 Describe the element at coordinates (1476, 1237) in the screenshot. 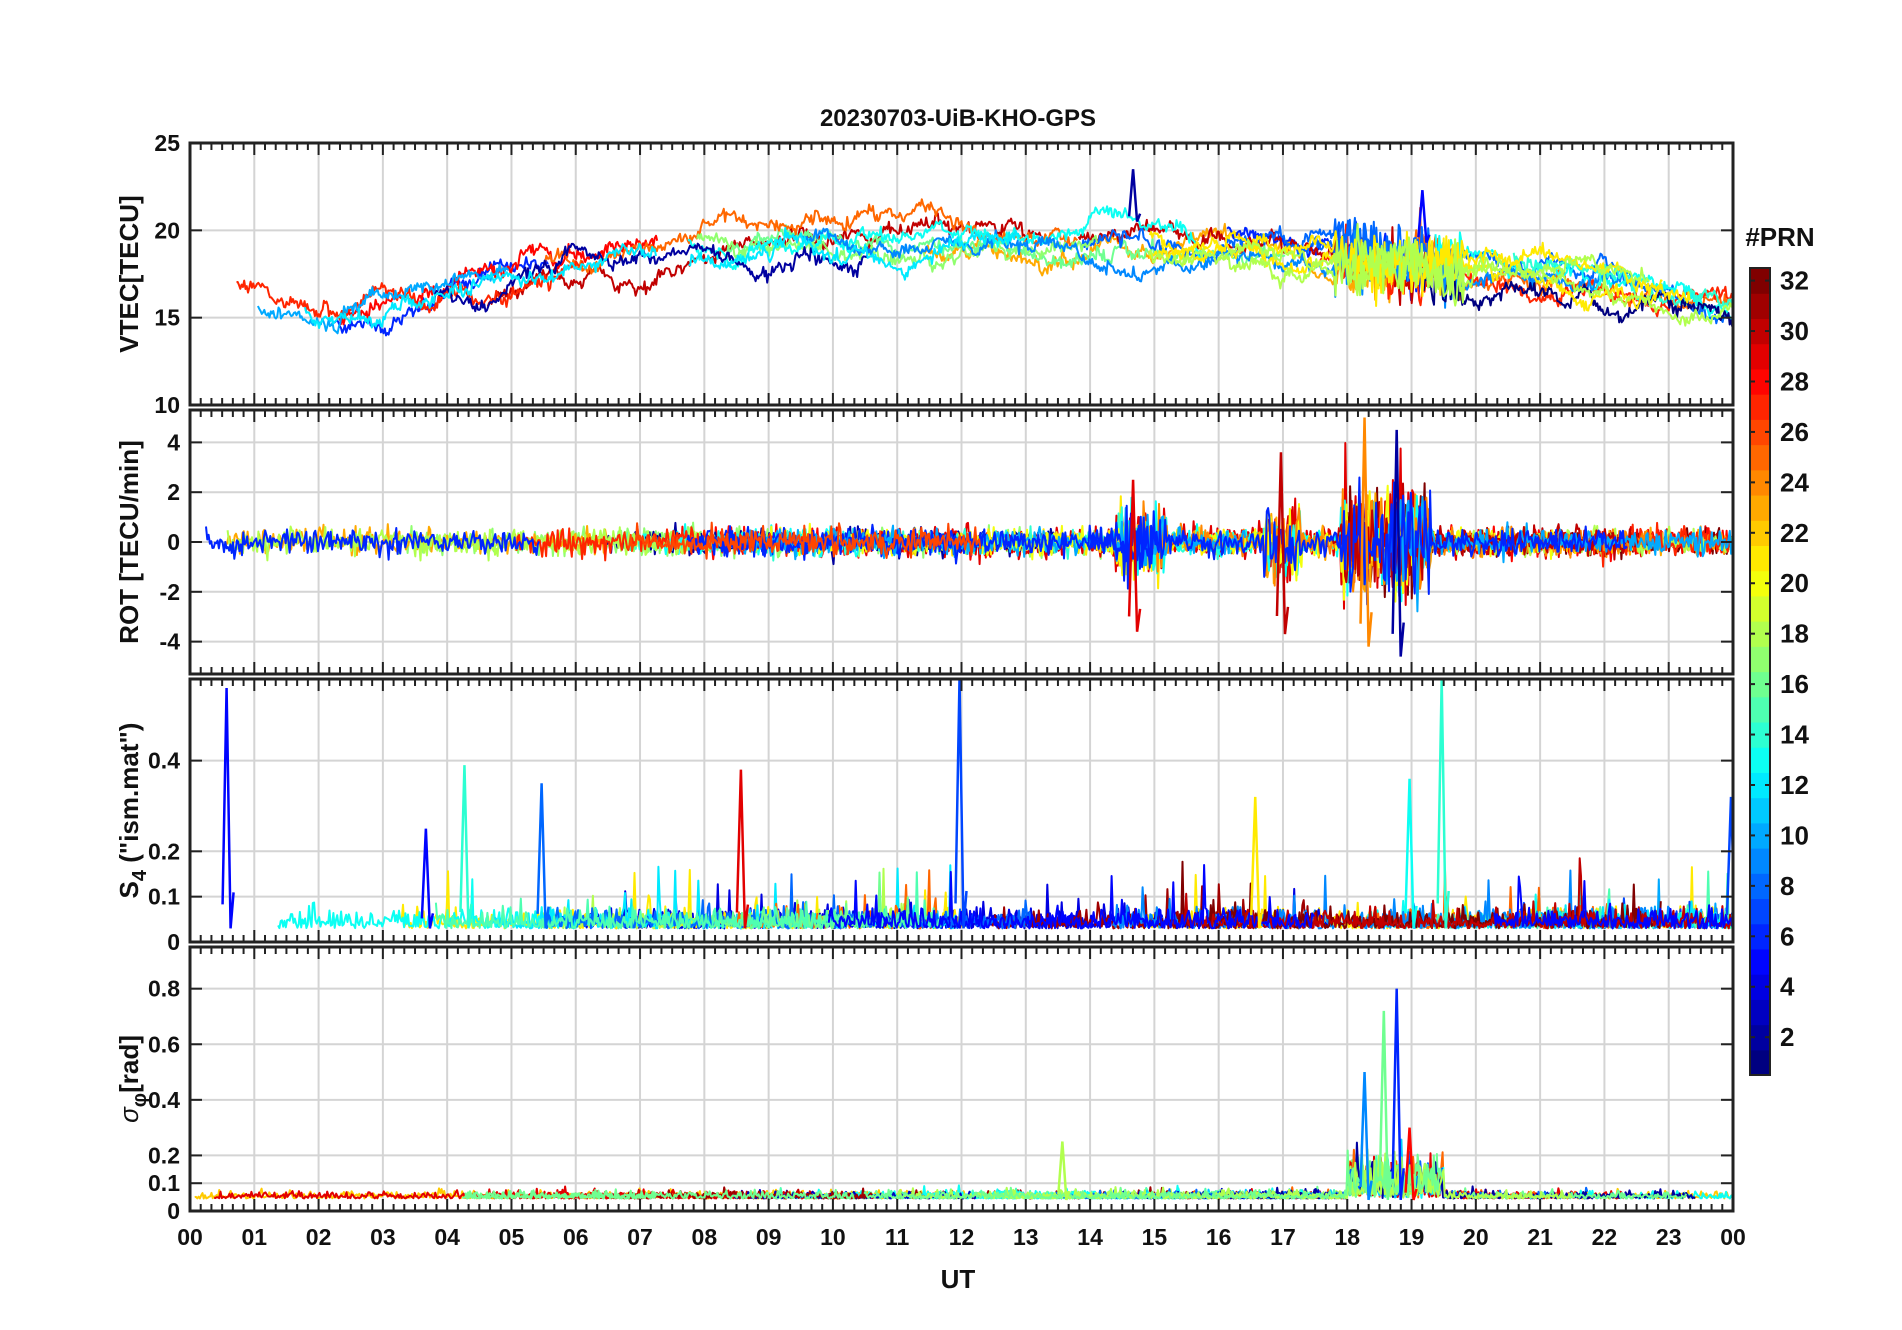

I see `x-tick-label: 20` at that location.